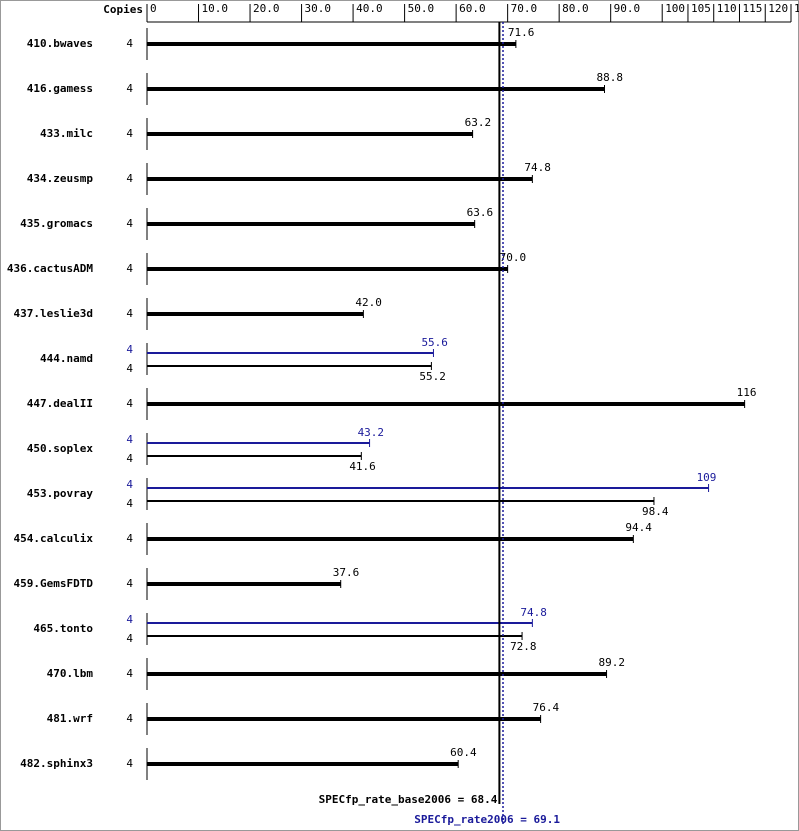  Describe the element at coordinates (56, 223) in the screenshot. I see `benchmark-label: 435.gromacs` at that location.